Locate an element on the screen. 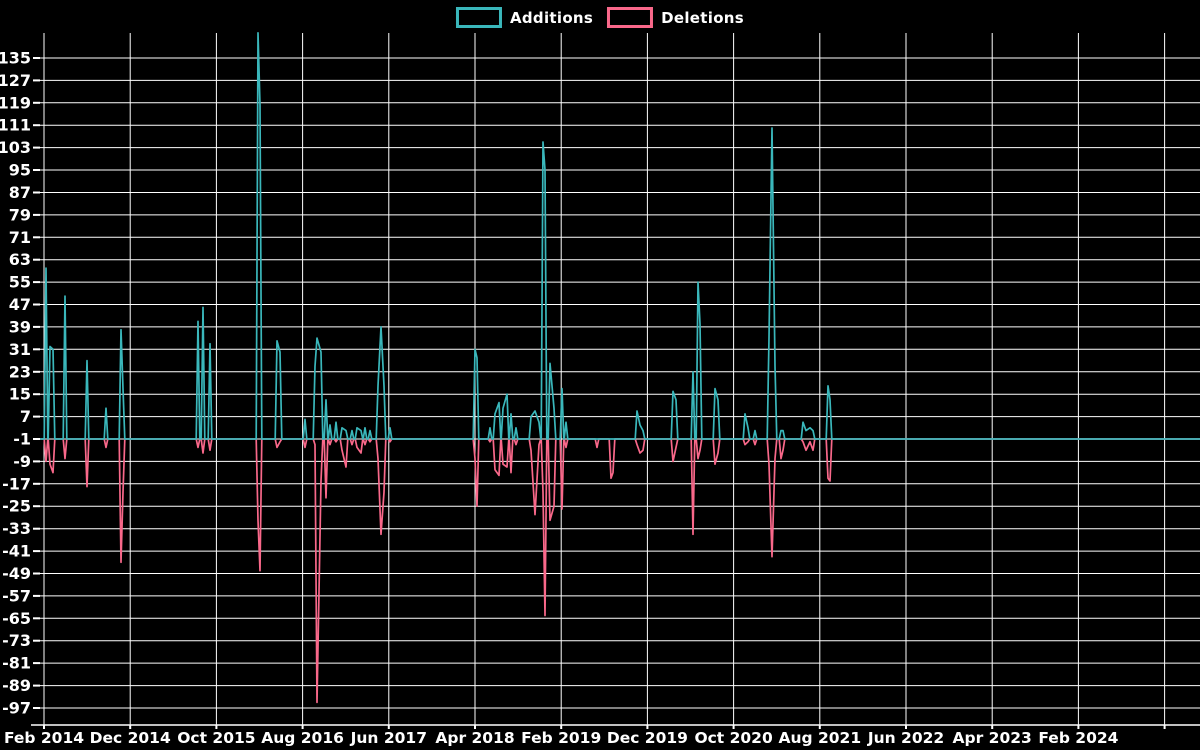 The width and height of the screenshot is (1200, 750). y-tick-label: 63 is located at coordinates (20, 259).